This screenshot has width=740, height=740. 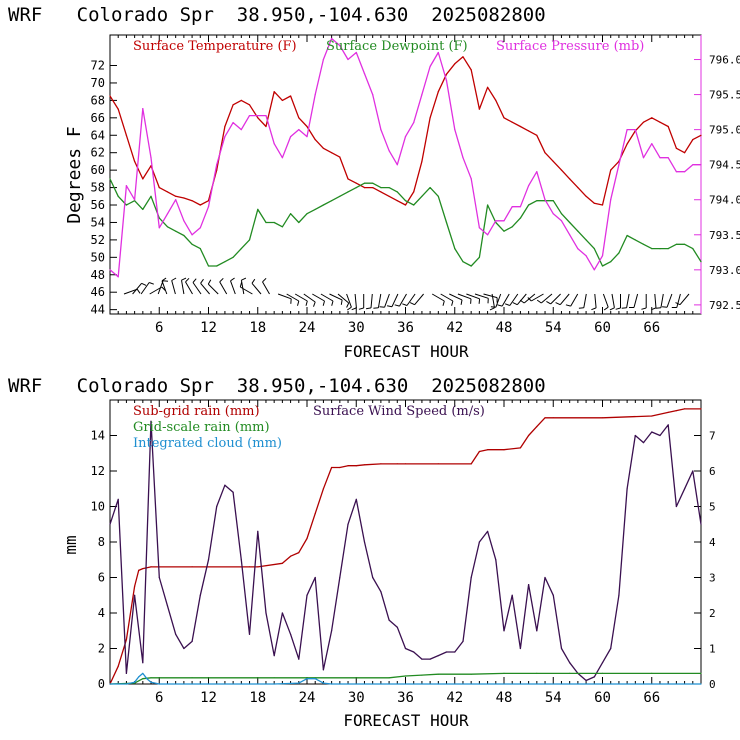 What do you see at coordinates (101, 684) in the screenshot?
I see `y-tick-label: 0` at bounding box center [101, 684].